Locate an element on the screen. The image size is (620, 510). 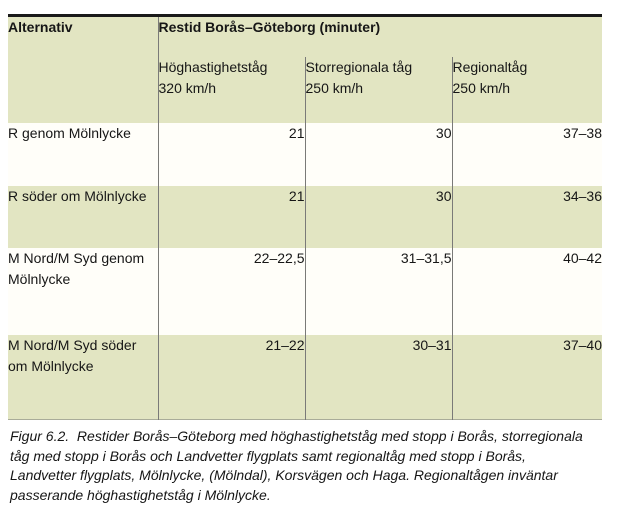
row-label-cell: R genom Mölnlycke is located at coordinates (83, 154).